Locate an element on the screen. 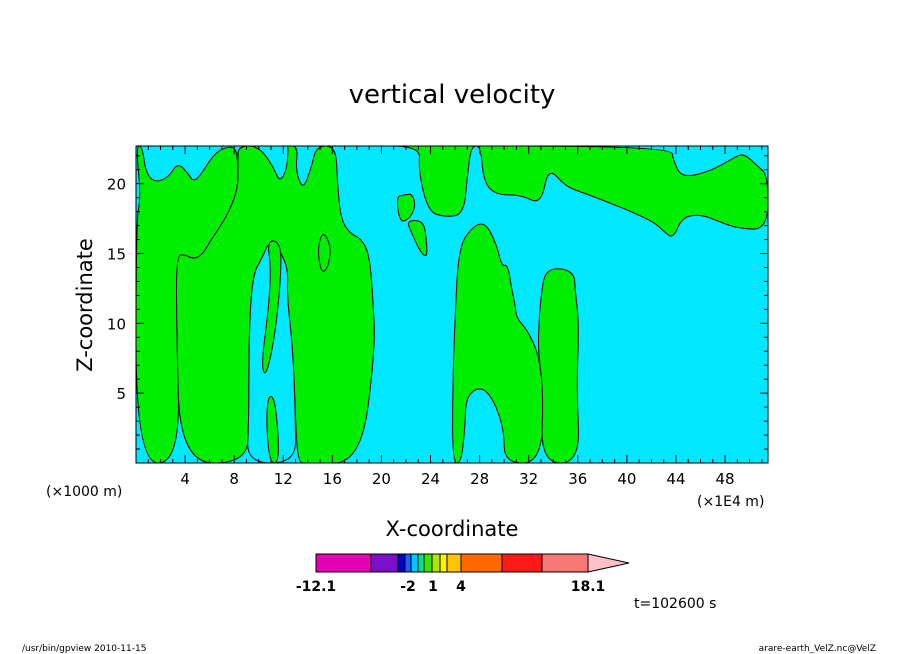 This screenshot has height=654, width=904. x-axis-label: X-coordinate is located at coordinates (452, 529).